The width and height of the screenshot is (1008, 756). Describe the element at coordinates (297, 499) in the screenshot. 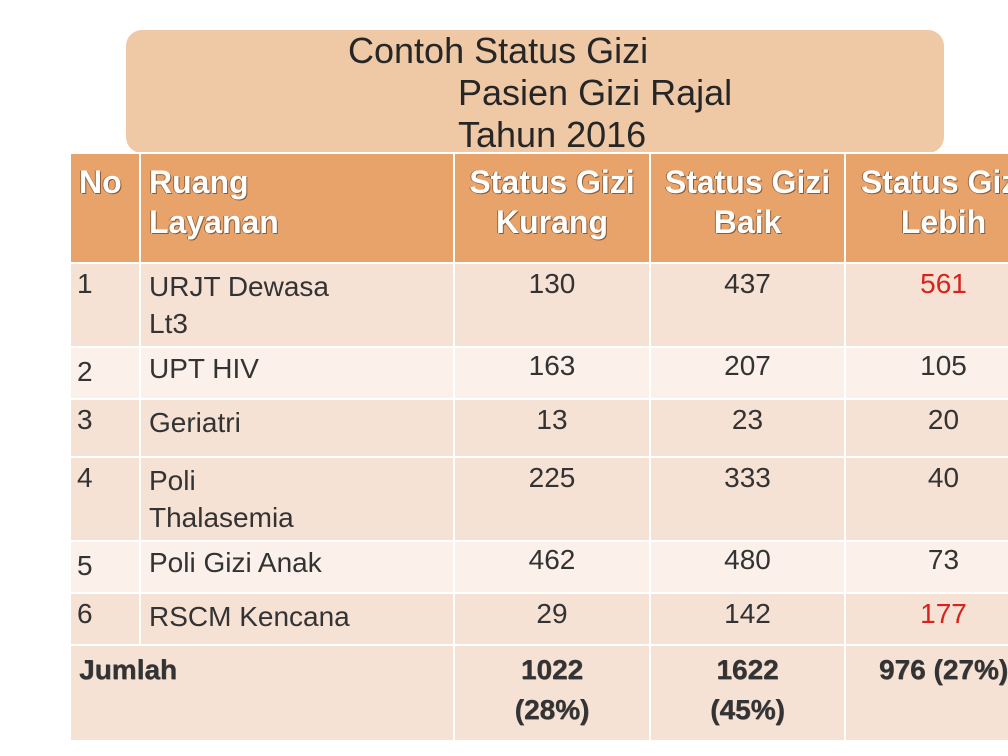

I see `row-ruang: Poli Thalasemia` at that location.